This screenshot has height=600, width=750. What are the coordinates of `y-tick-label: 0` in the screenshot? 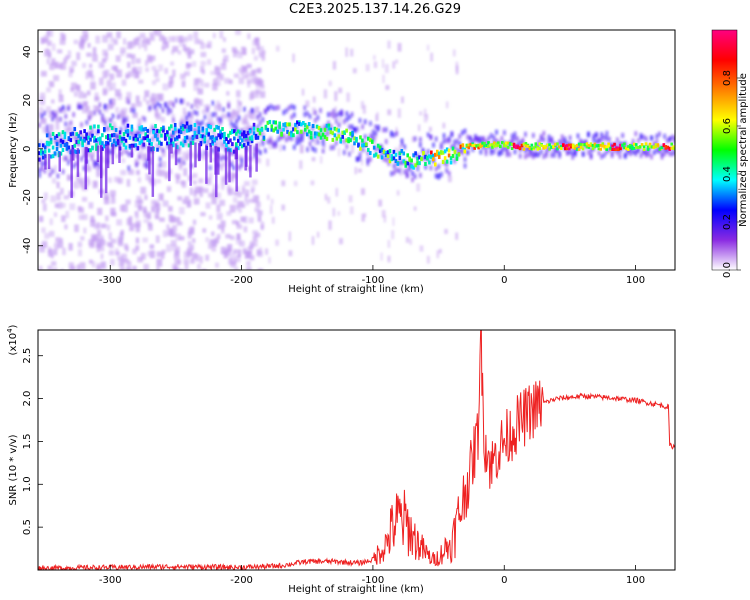 It's located at (27, 149).